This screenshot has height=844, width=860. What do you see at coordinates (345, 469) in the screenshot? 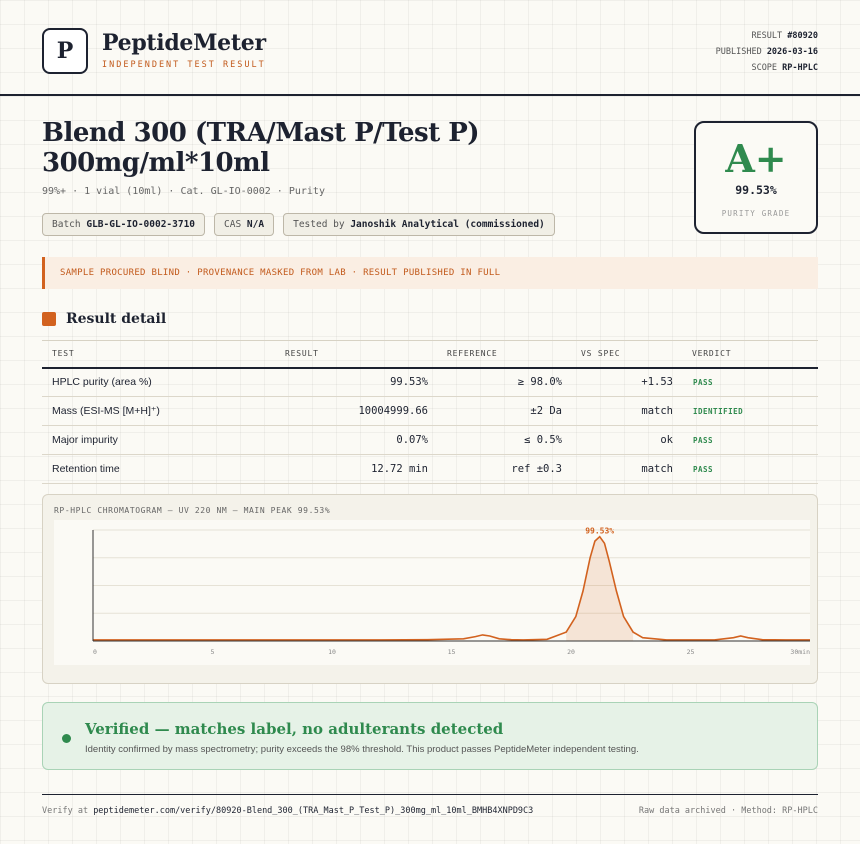
I see `cell-result: 12.72 min` at bounding box center [345, 469].